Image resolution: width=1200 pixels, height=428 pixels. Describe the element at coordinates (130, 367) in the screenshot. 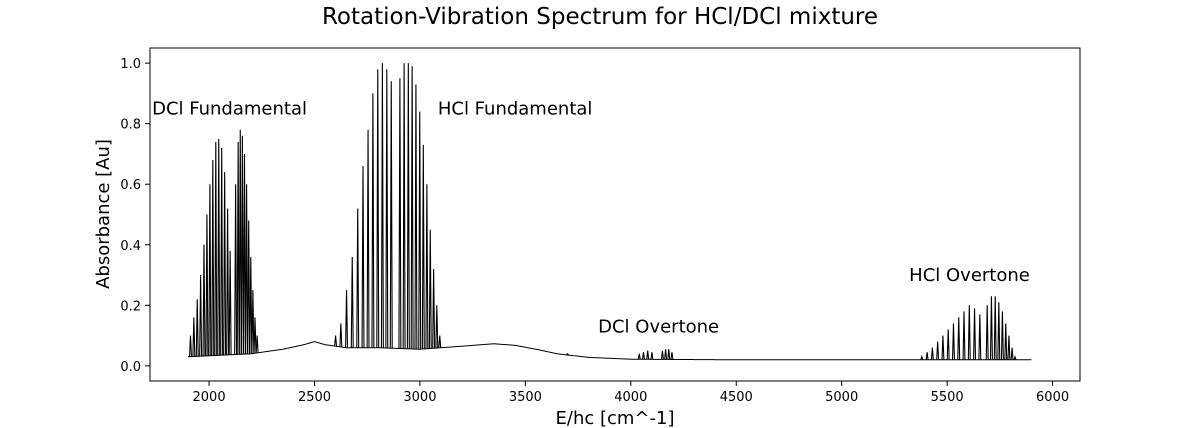

I see `y-tick-label: 0.0` at that location.